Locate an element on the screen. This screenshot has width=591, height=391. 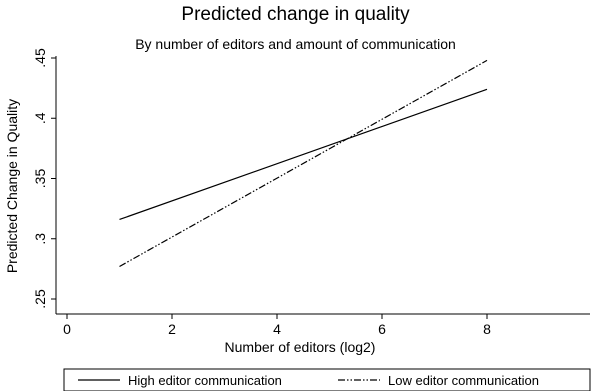
legend-label-1: High editor communication is located at coordinates (205, 380).